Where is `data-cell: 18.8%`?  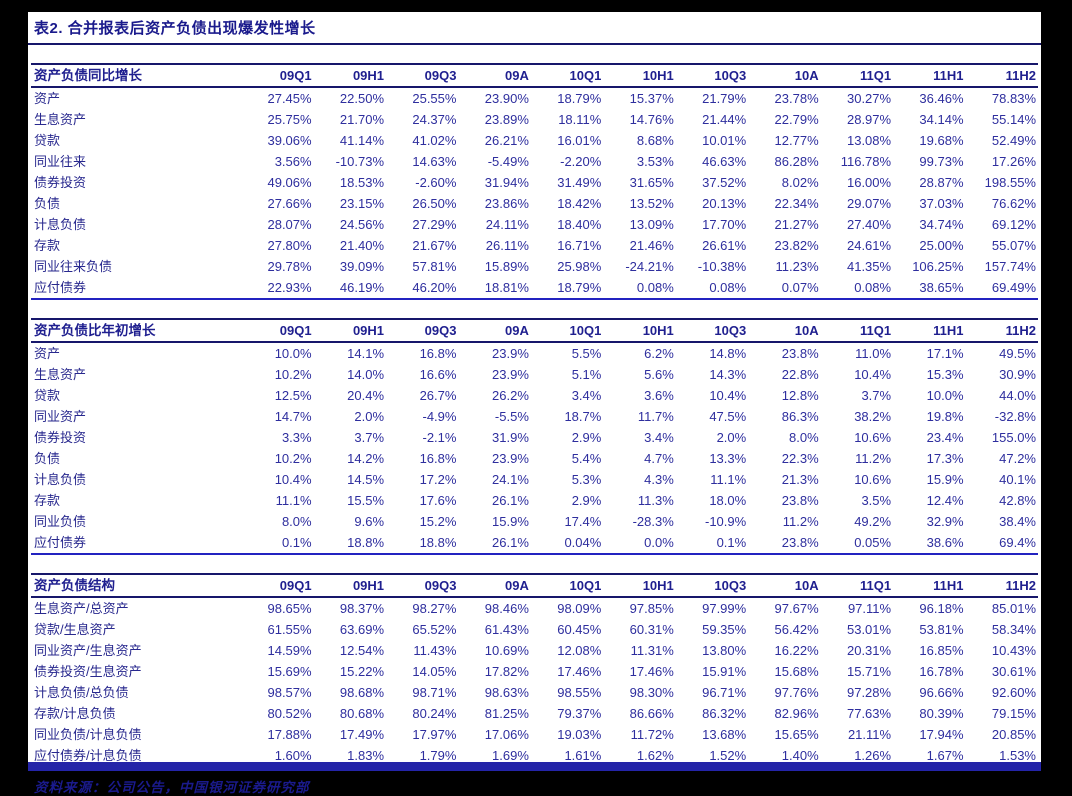 data-cell: 18.8% is located at coordinates (438, 542).